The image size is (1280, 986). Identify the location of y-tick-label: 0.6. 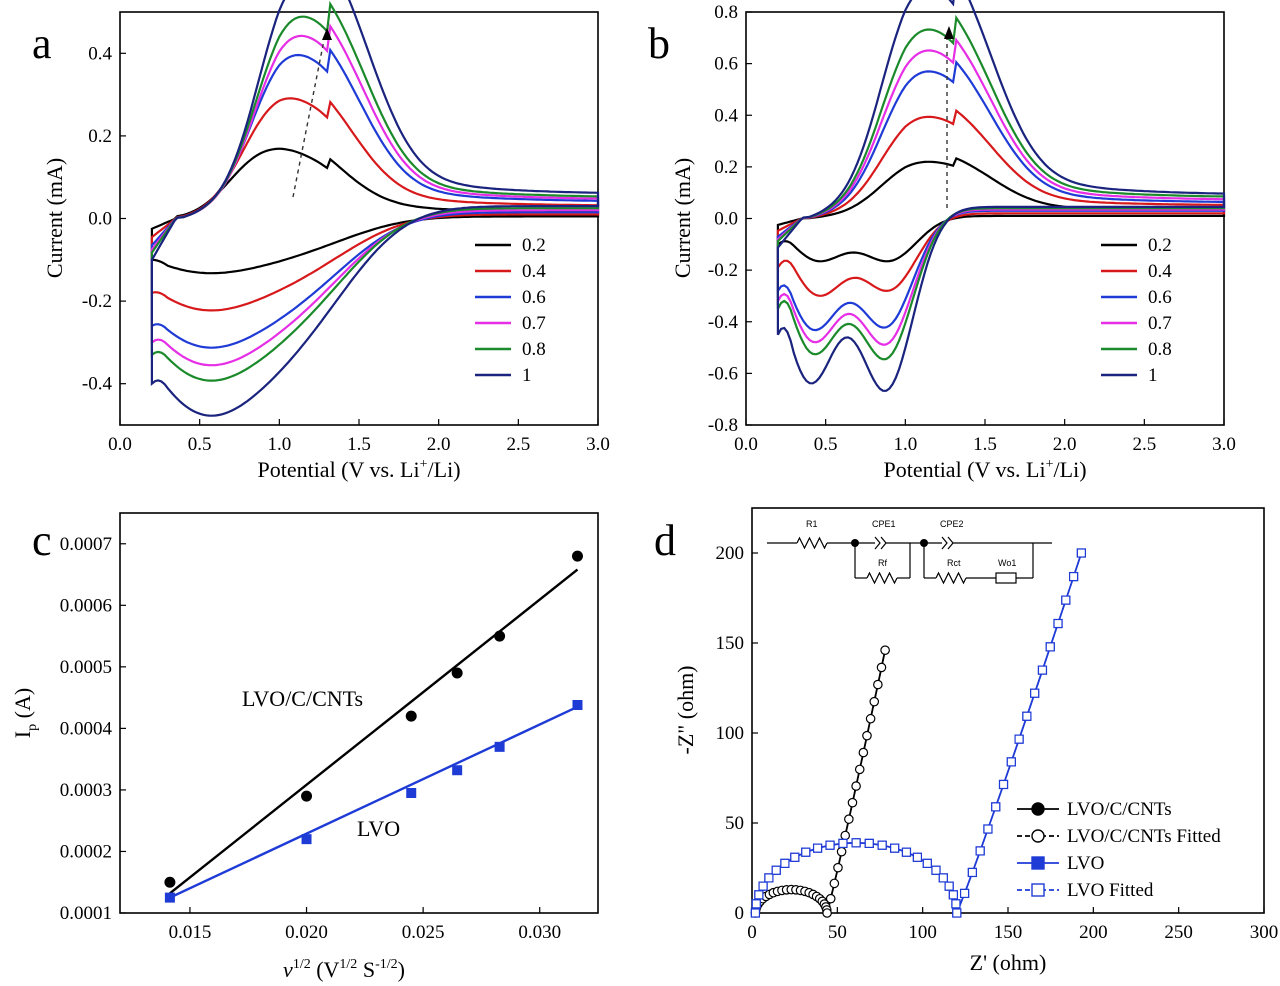
(726, 64).